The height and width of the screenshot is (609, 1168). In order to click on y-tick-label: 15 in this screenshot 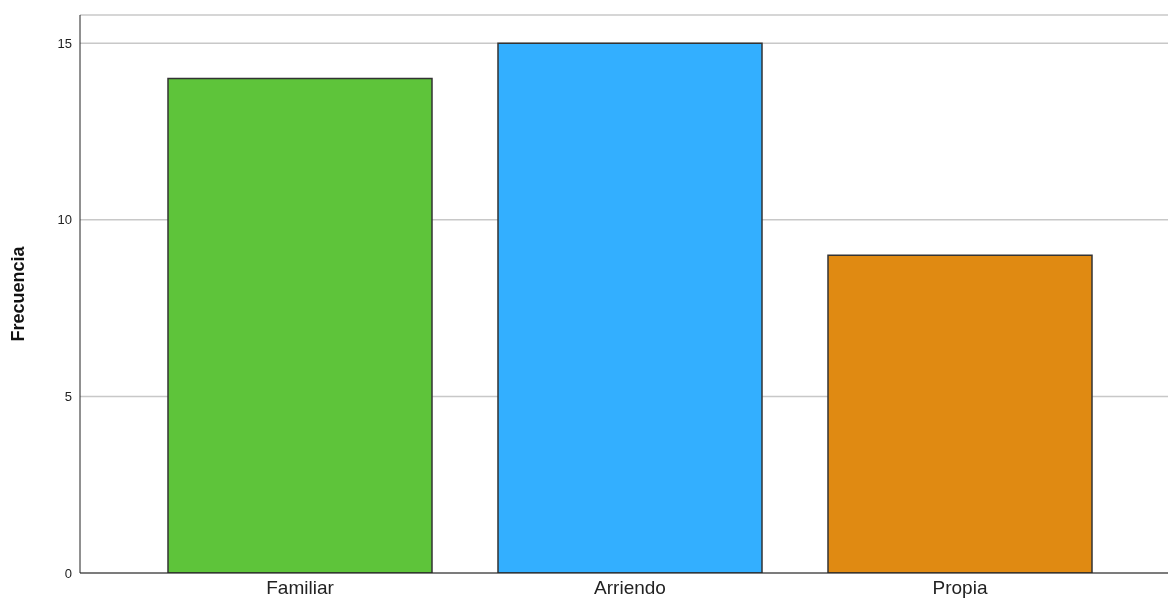, I will do `click(64, 43)`.